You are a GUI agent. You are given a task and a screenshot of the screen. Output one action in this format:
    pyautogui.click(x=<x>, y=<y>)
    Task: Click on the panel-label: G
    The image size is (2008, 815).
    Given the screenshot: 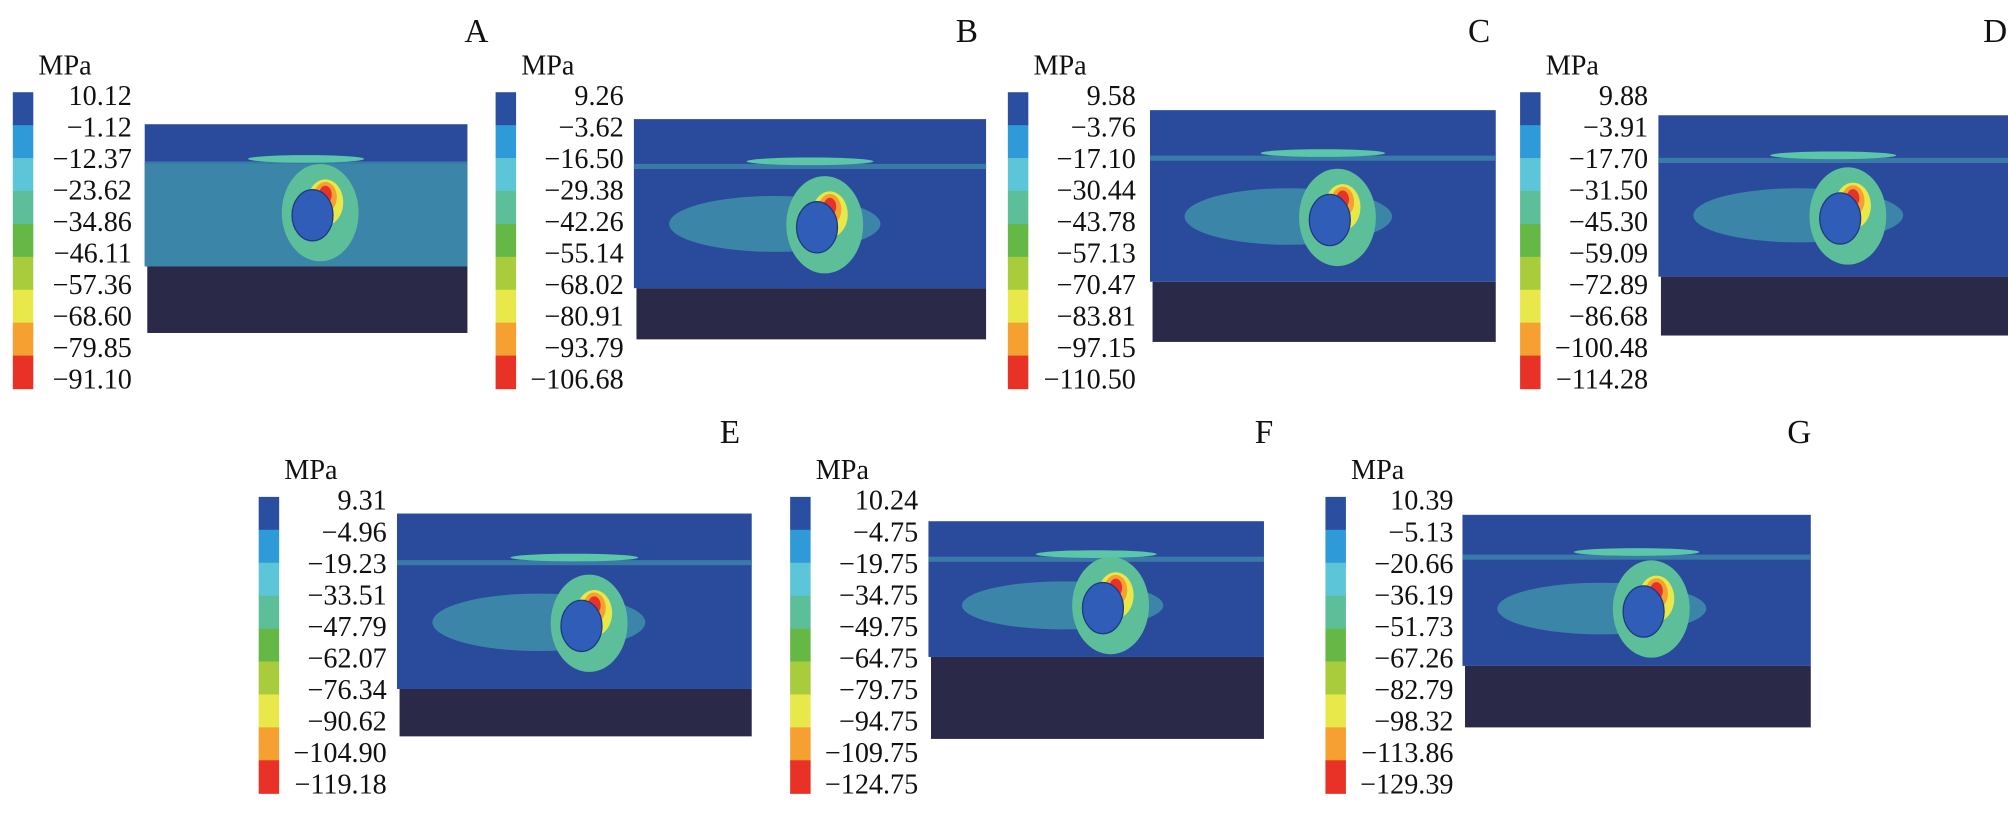 What is the action you would take?
    pyautogui.click(x=1799, y=432)
    